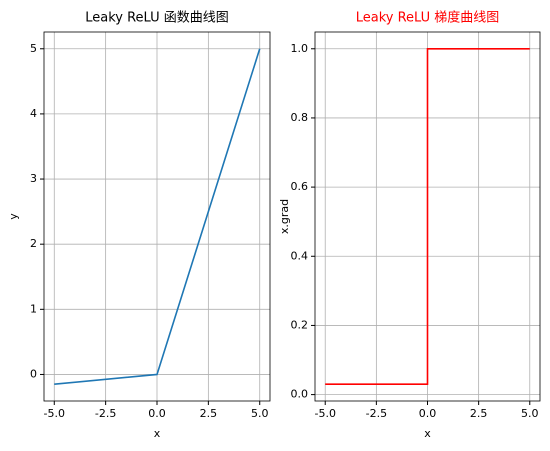 The width and height of the screenshot is (550, 451). Describe the element at coordinates (300, 255) in the screenshot. I see `y-tick-label: 0.4` at that location.